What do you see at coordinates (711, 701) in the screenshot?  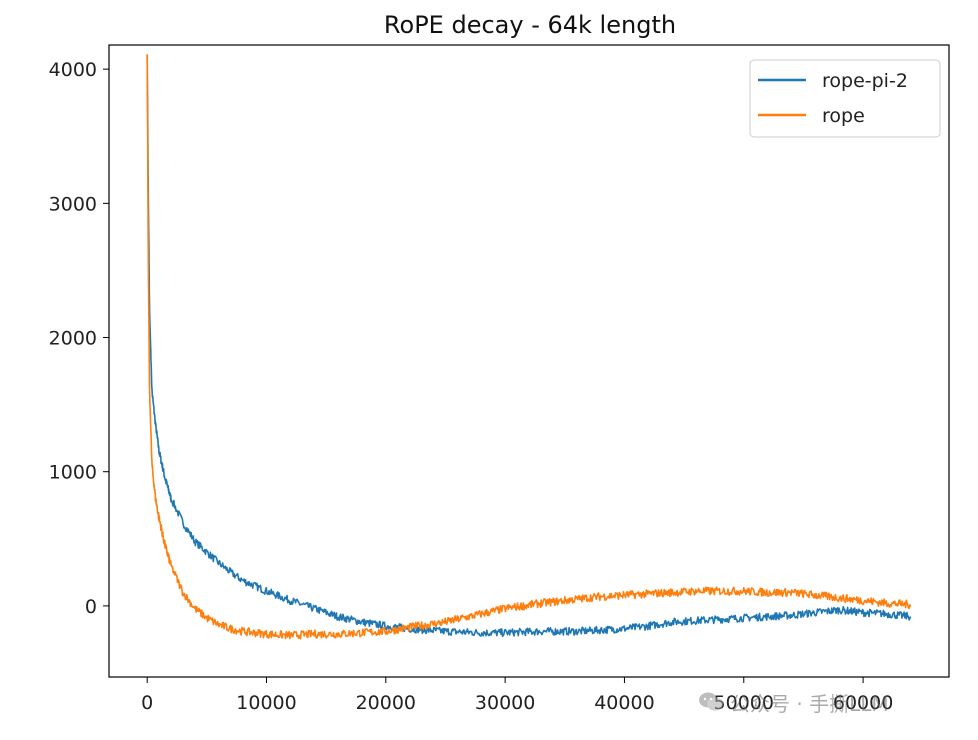 I see `wechat-icon` at bounding box center [711, 701].